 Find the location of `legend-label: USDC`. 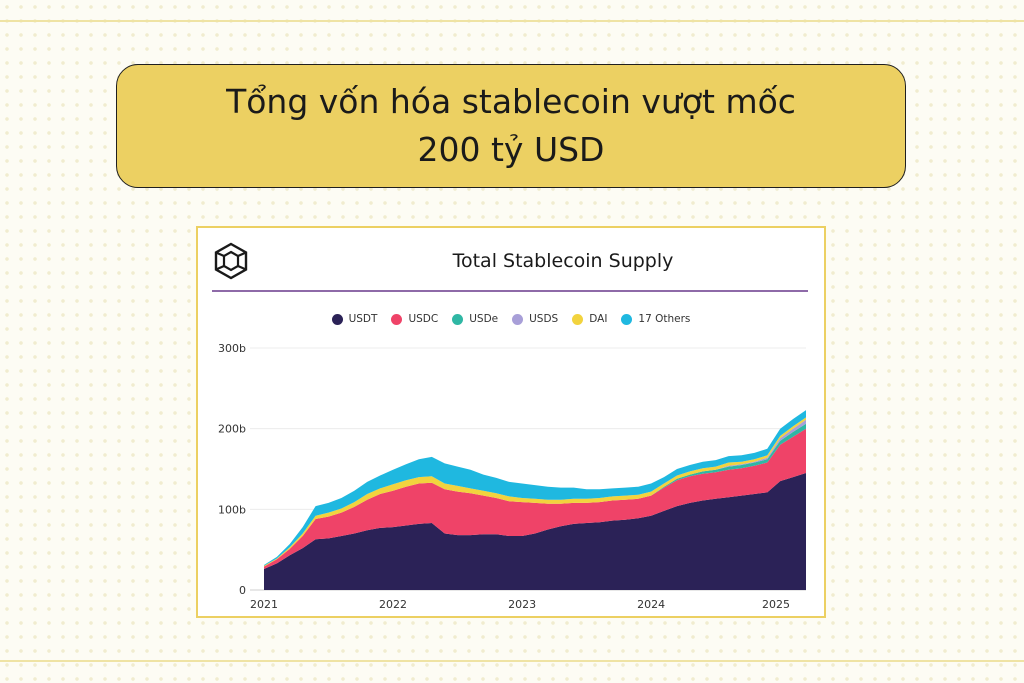

legend-label: USDC is located at coordinates (423, 319).